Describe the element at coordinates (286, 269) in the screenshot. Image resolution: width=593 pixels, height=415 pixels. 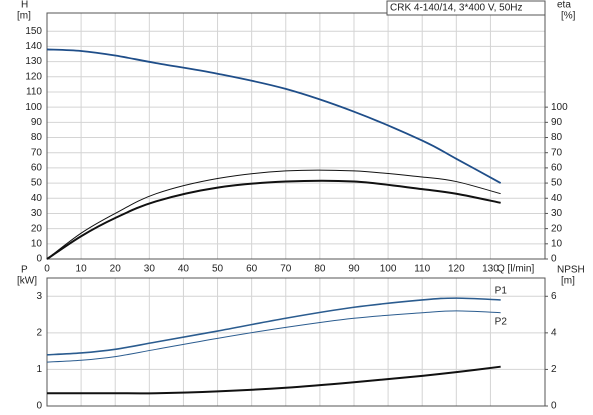
I see `x-tick-label: 70` at that location.